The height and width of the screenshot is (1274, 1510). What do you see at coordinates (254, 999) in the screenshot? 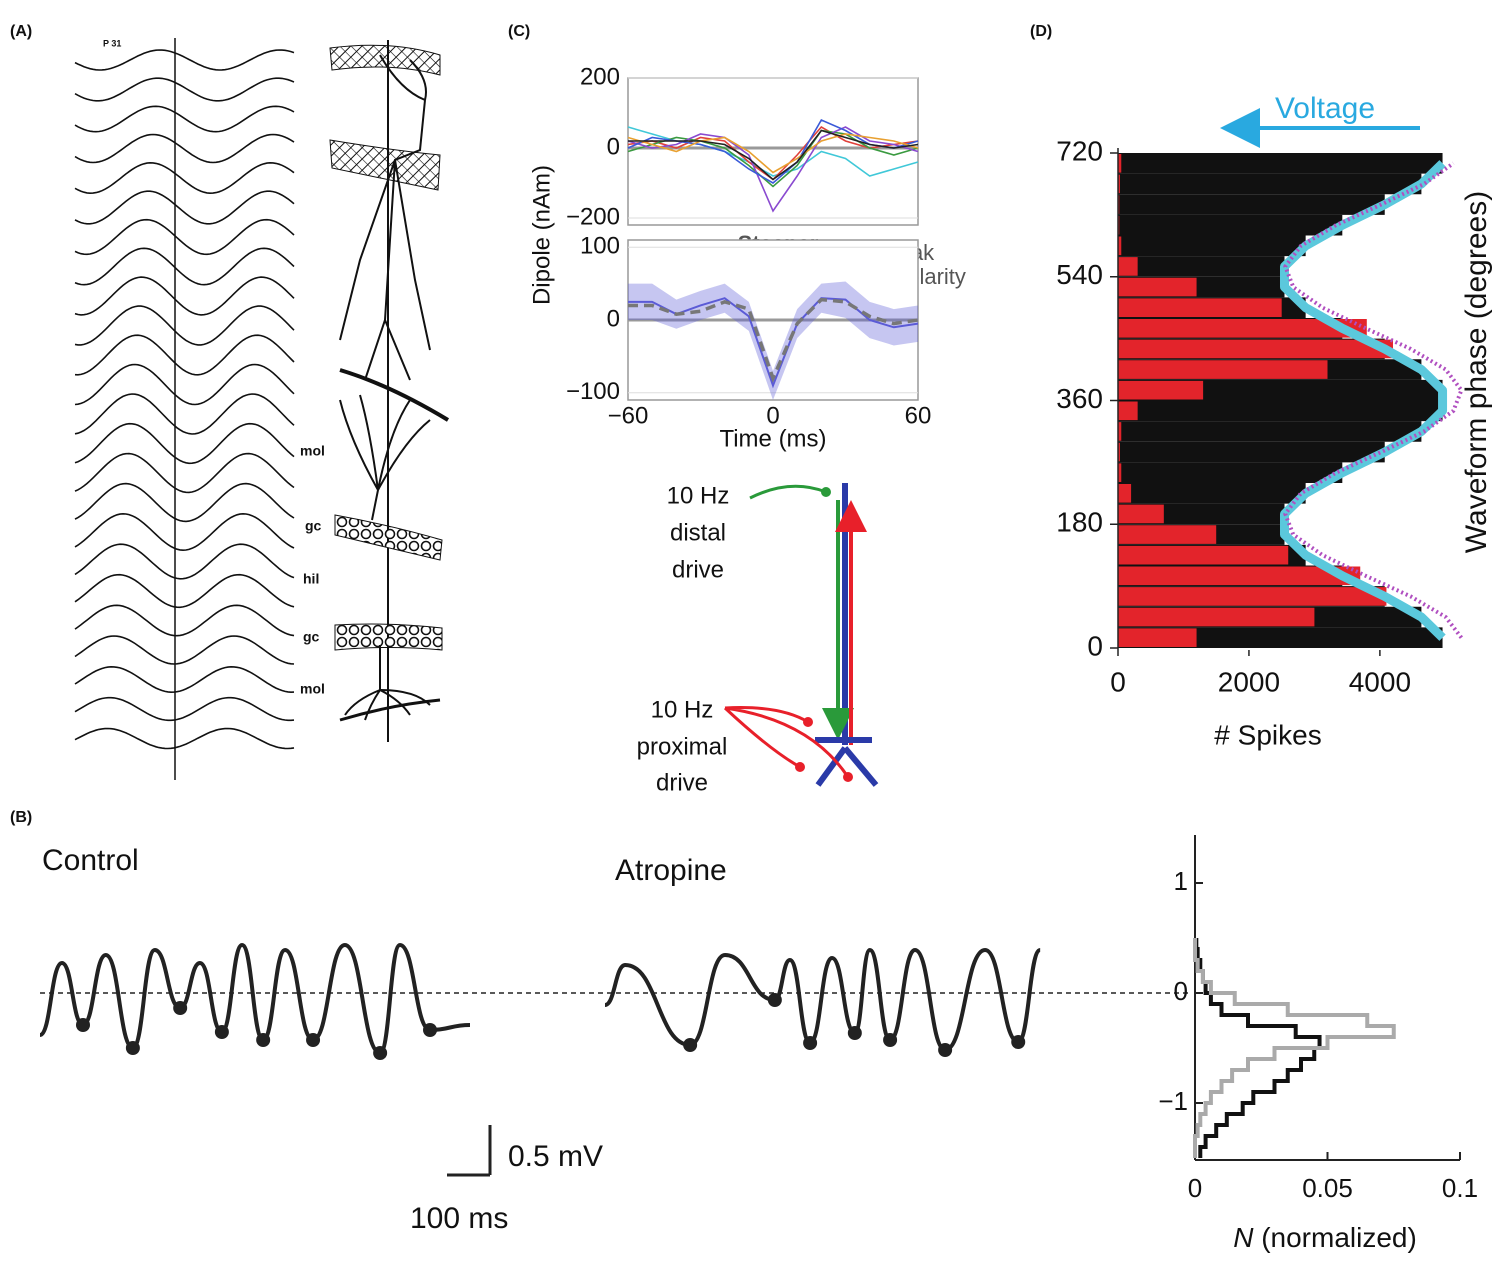
I see `fitted-oscillation` at bounding box center [254, 999].